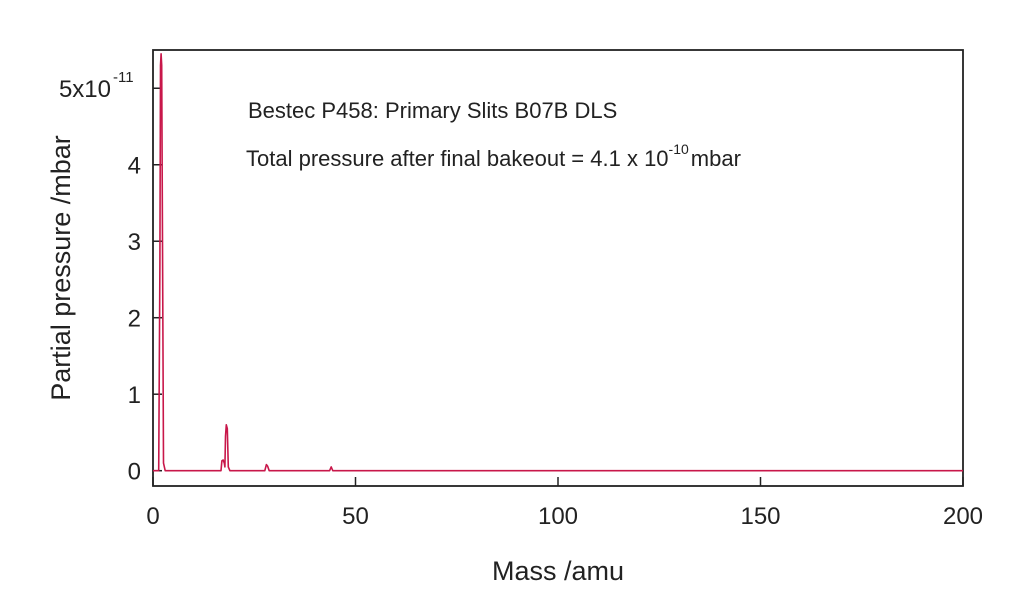 Image resolution: width=1024 pixels, height=589 pixels. What do you see at coordinates (134, 395) in the screenshot?
I see `y-tick-label: 1` at bounding box center [134, 395].